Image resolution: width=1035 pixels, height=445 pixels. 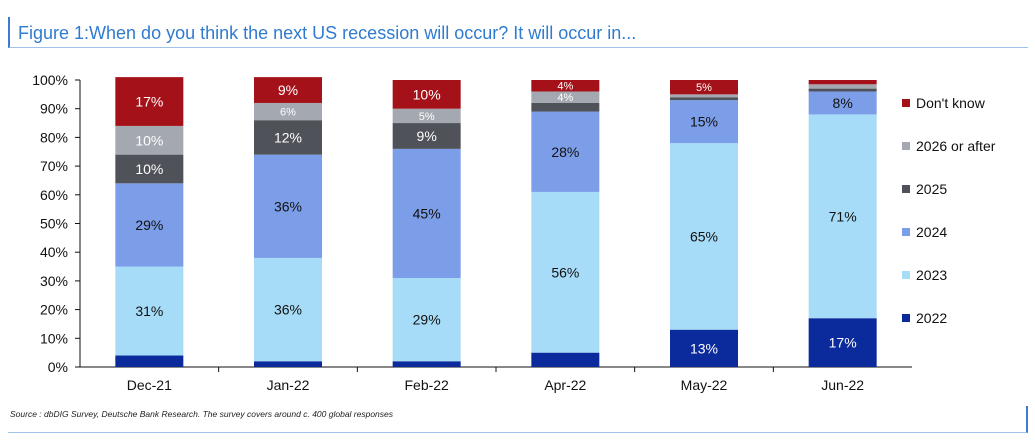 What do you see at coordinates (54, 281) in the screenshot?
I see `y-tick-label: 30%` at bounding box center [54, 281].